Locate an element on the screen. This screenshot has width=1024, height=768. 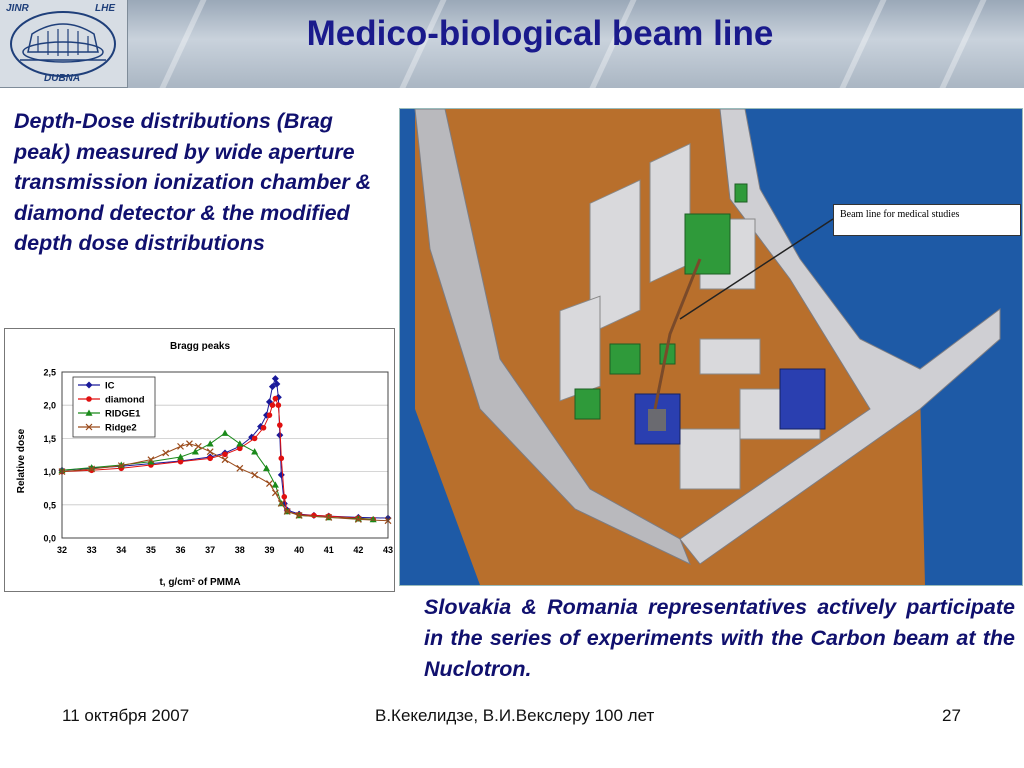
series-line-ridge2 is located at coordinates (225, 482).